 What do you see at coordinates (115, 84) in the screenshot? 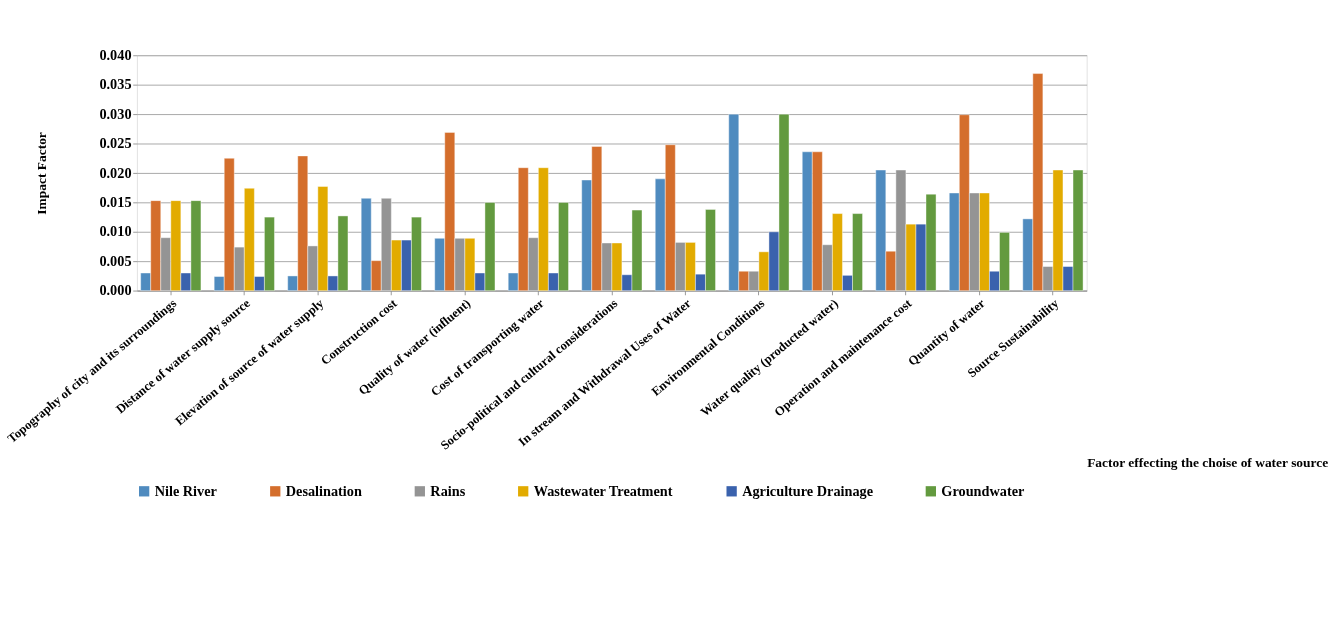
I see `y-tick-label: 0.035` at bounding box center [115, 84].